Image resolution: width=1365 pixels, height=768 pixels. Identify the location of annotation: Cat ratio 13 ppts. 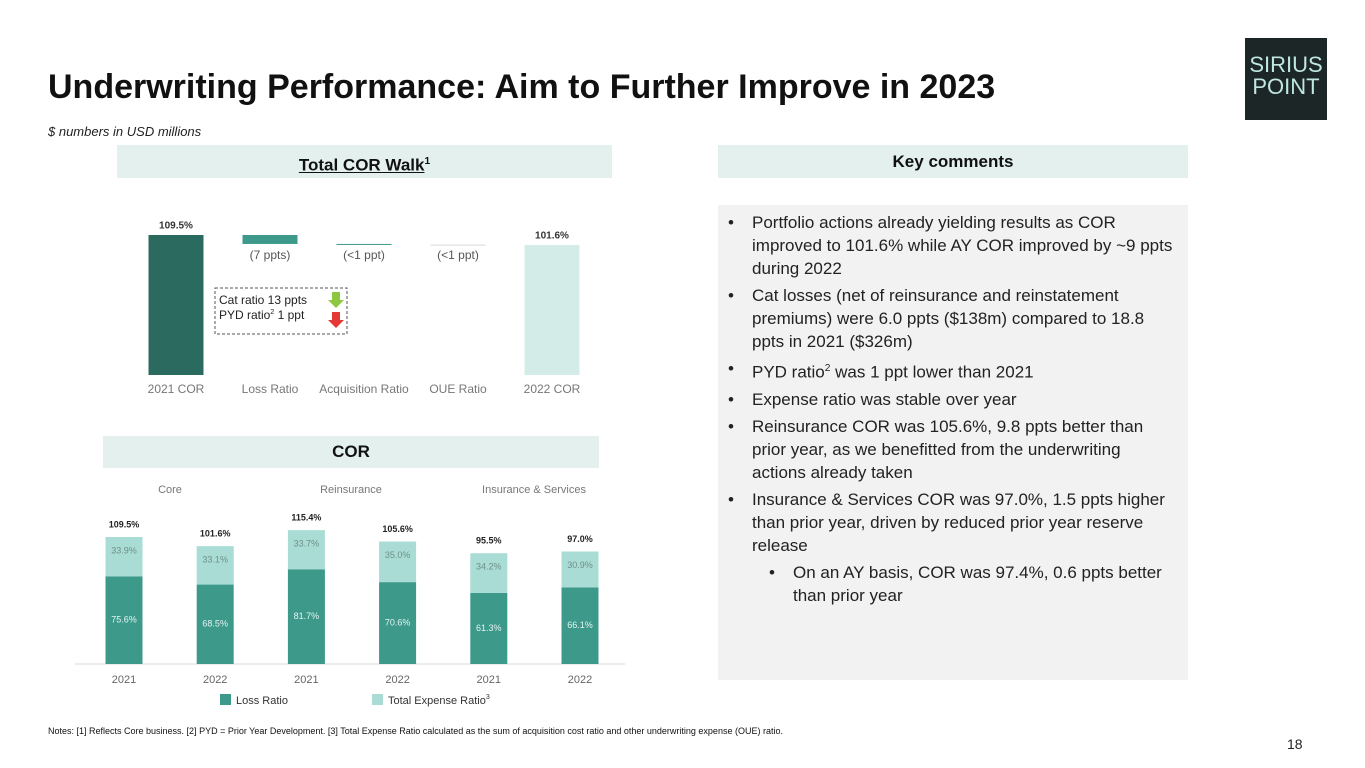
(263, 300).